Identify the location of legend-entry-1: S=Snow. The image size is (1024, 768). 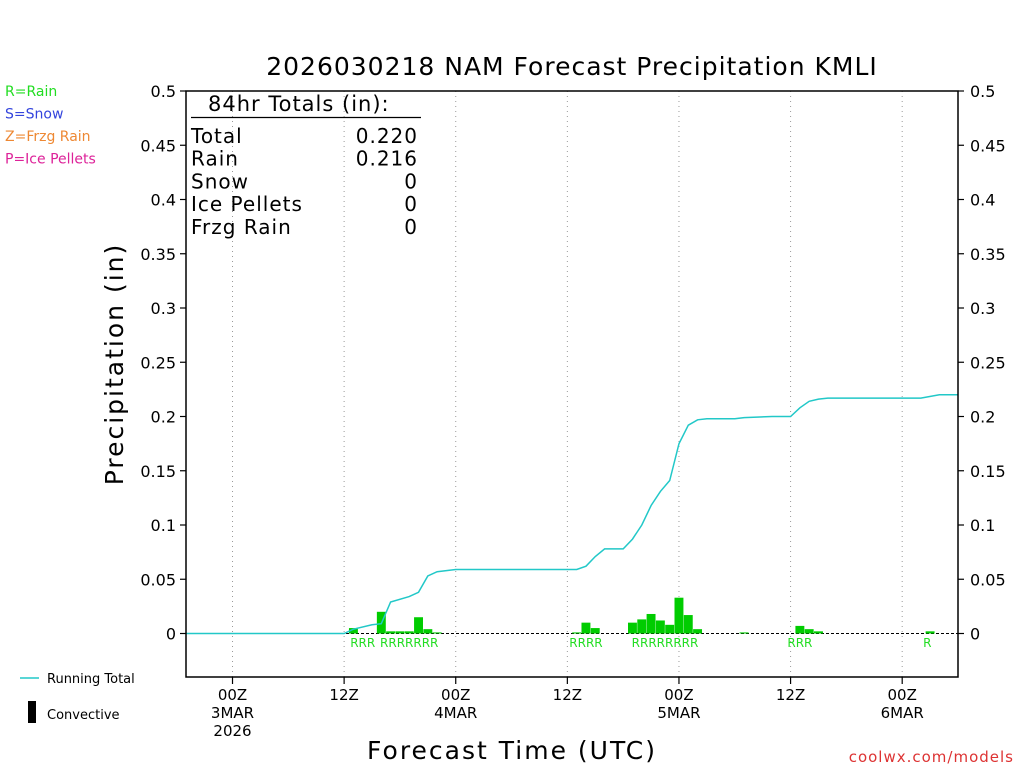
(34, 115).